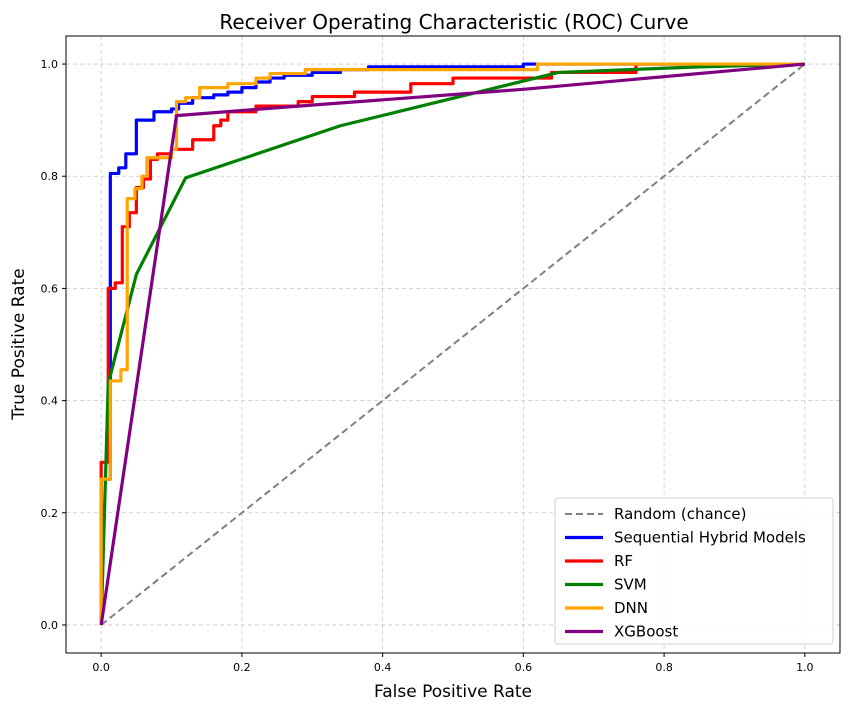  What do you see at coordinates (623, 561) in the screenshot?
I see `legend-label: RF` at bounding box center [623, 561].